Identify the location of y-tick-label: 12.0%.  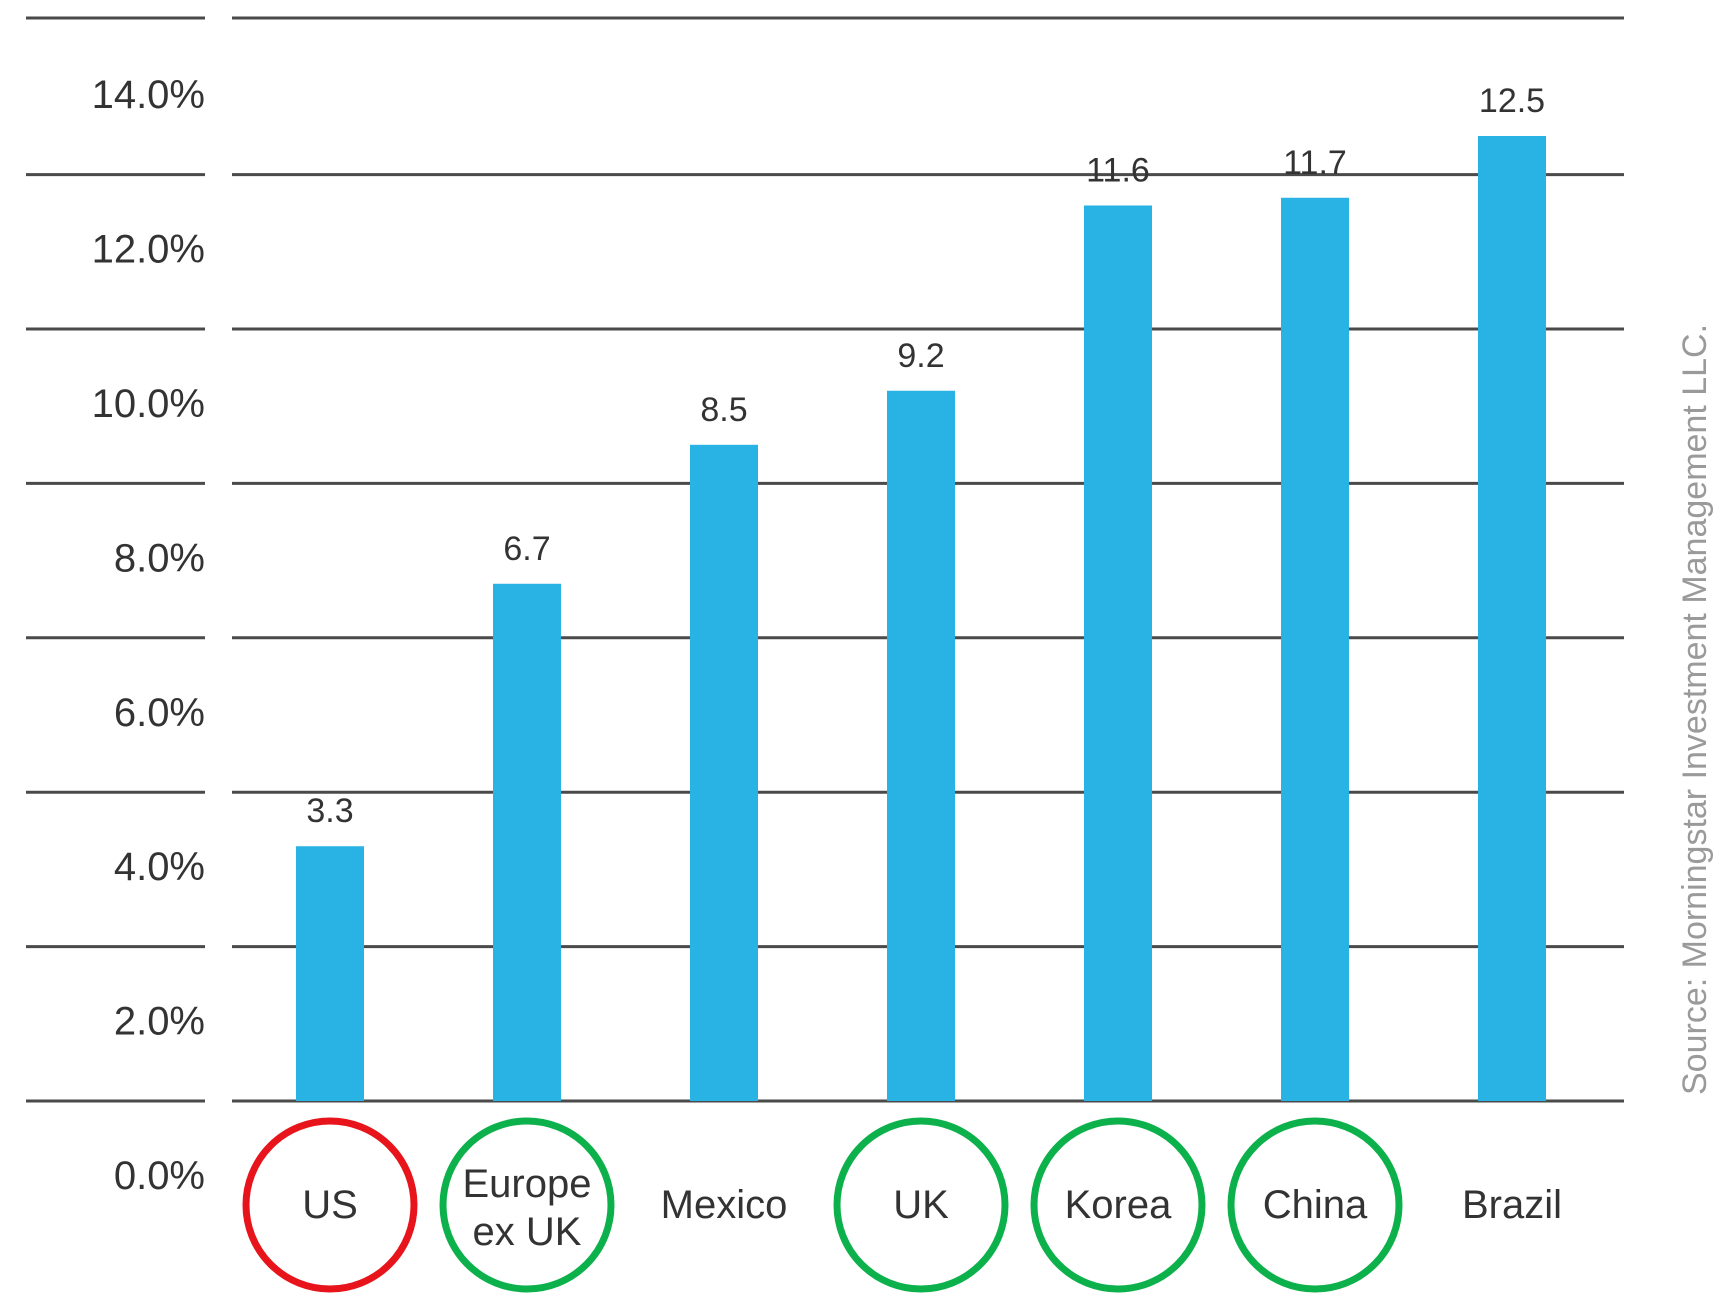
(148, 250).